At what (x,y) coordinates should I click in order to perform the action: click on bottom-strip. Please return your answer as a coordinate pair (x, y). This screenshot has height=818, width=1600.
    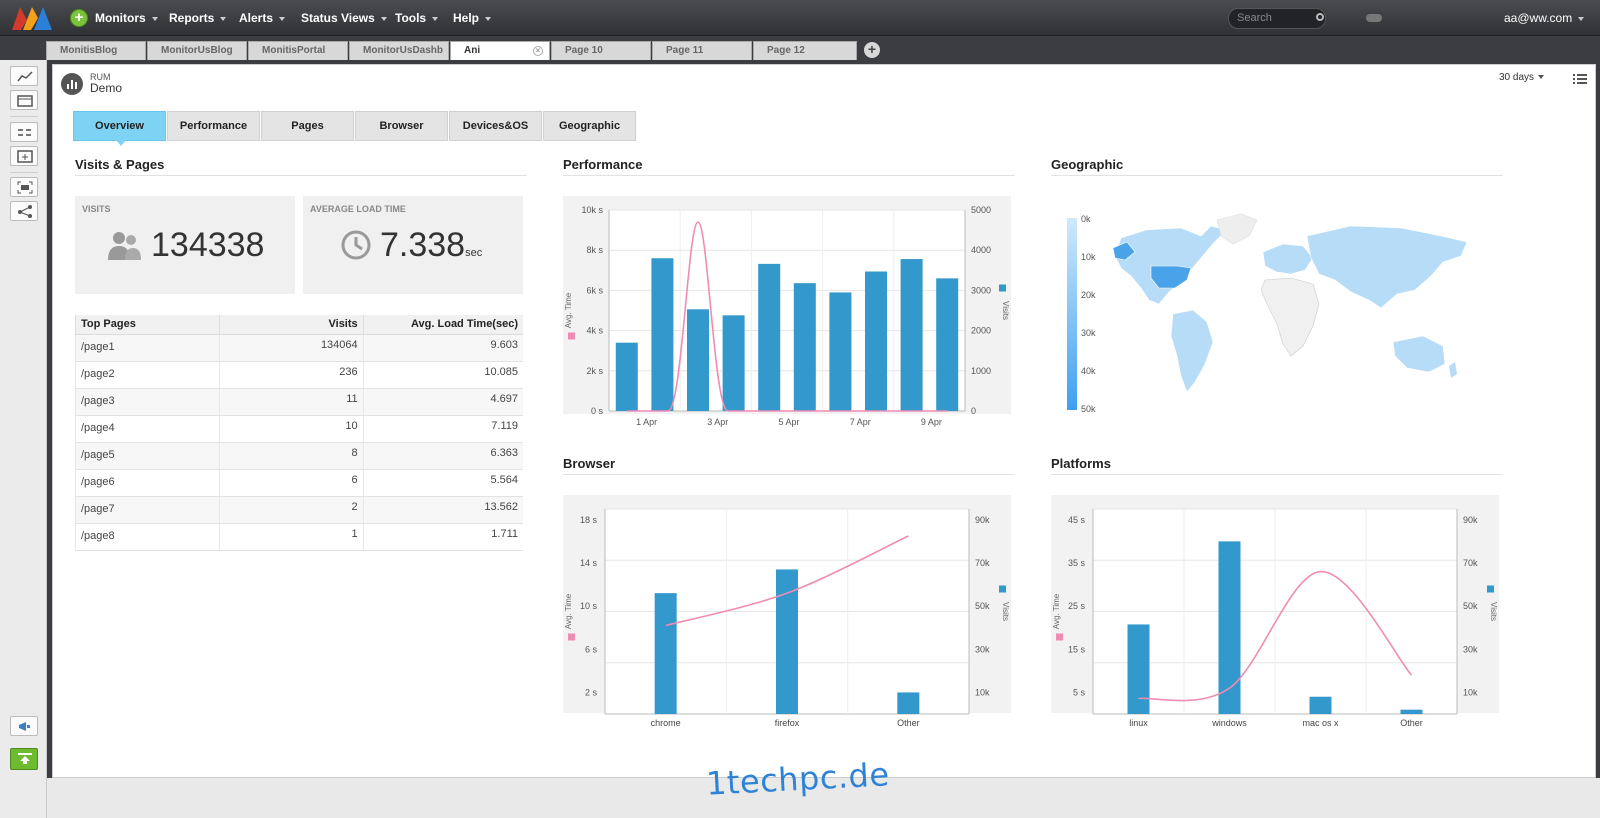
    Looking at the image, I should click on (823, 798).